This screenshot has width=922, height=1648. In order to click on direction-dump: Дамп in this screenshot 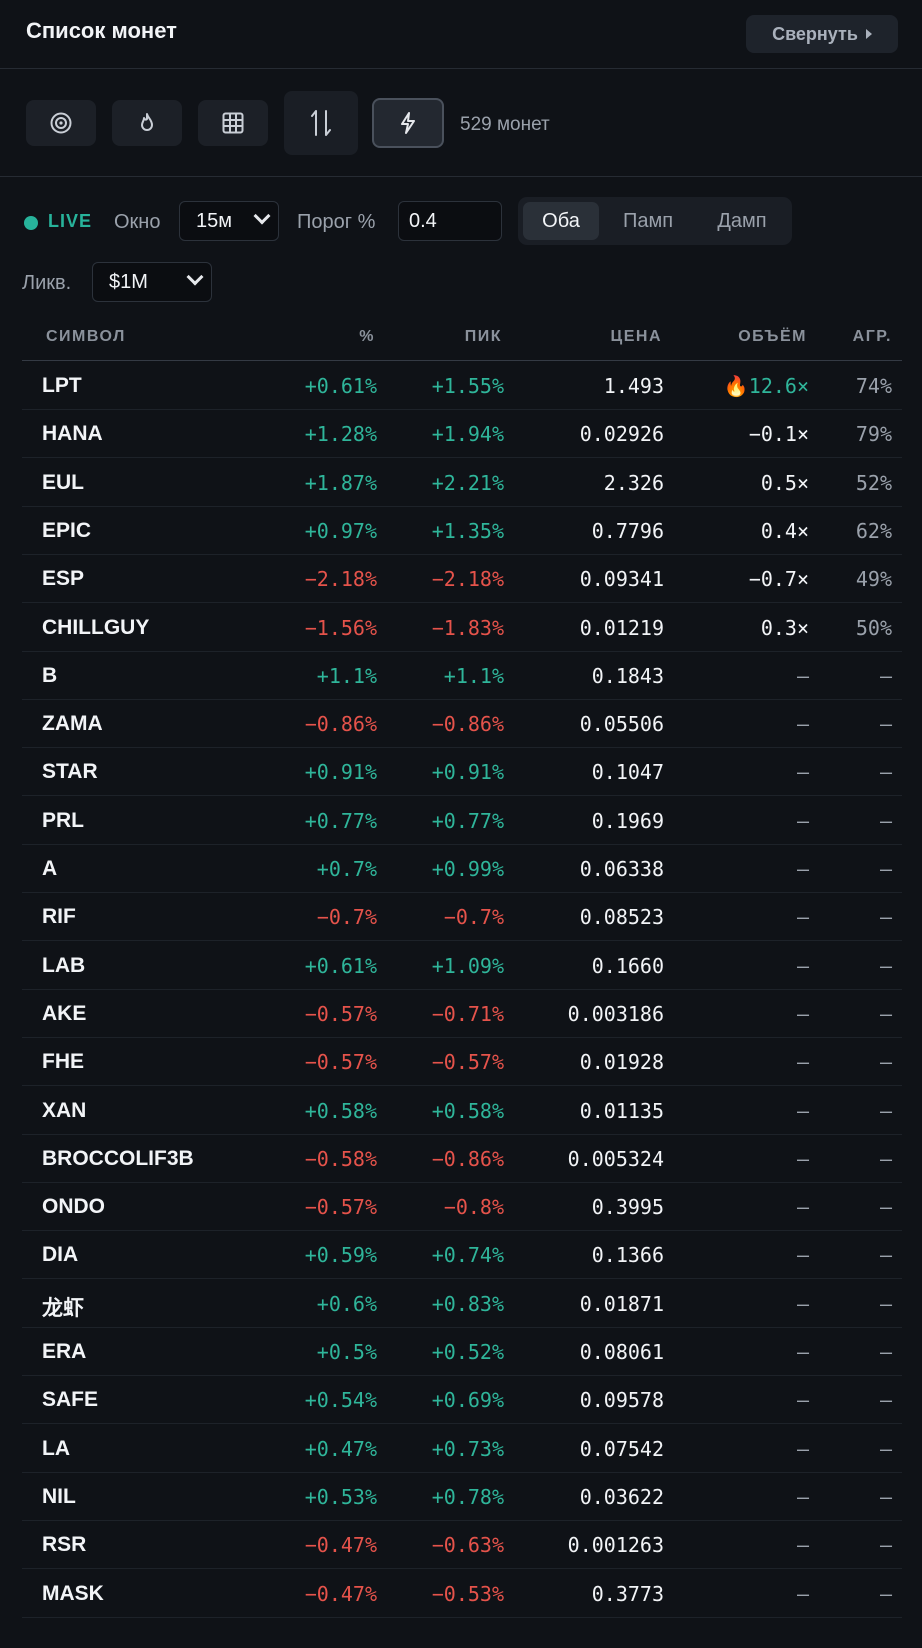, I will do `click(742, 220)`.